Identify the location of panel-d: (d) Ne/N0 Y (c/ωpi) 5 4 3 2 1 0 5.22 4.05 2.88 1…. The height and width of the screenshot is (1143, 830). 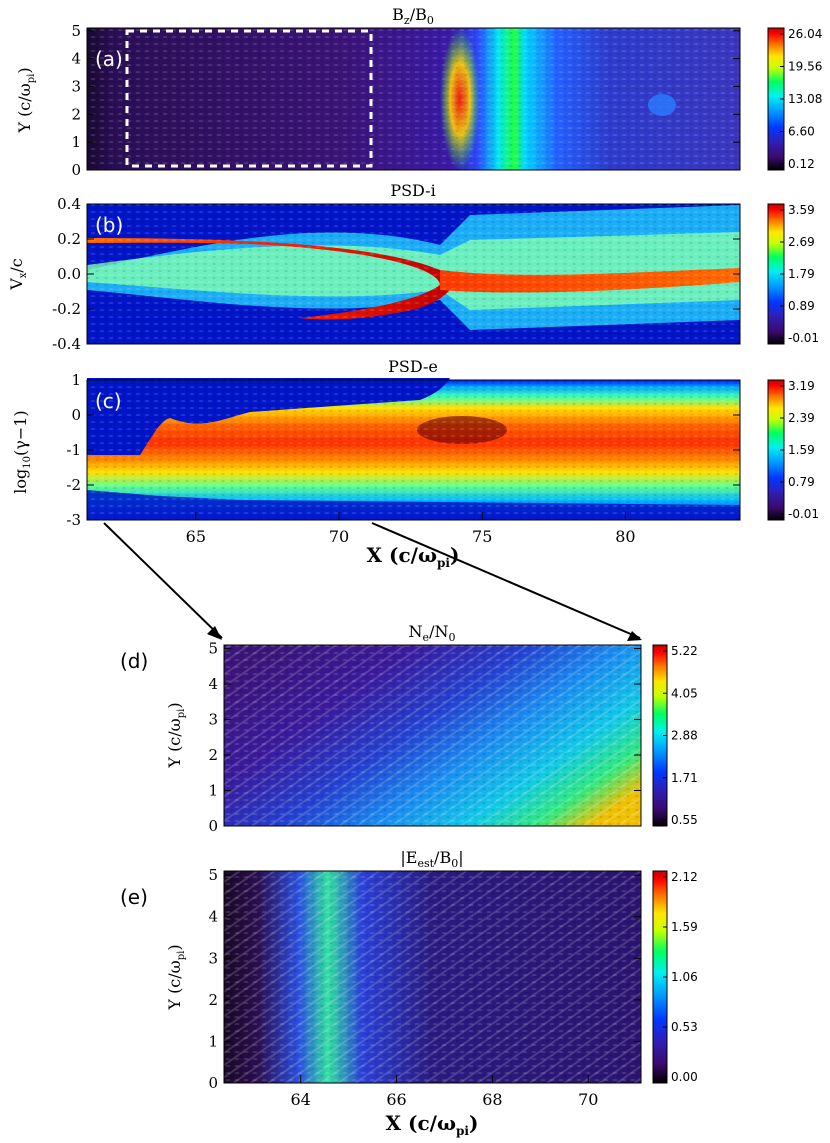
(409, 728).